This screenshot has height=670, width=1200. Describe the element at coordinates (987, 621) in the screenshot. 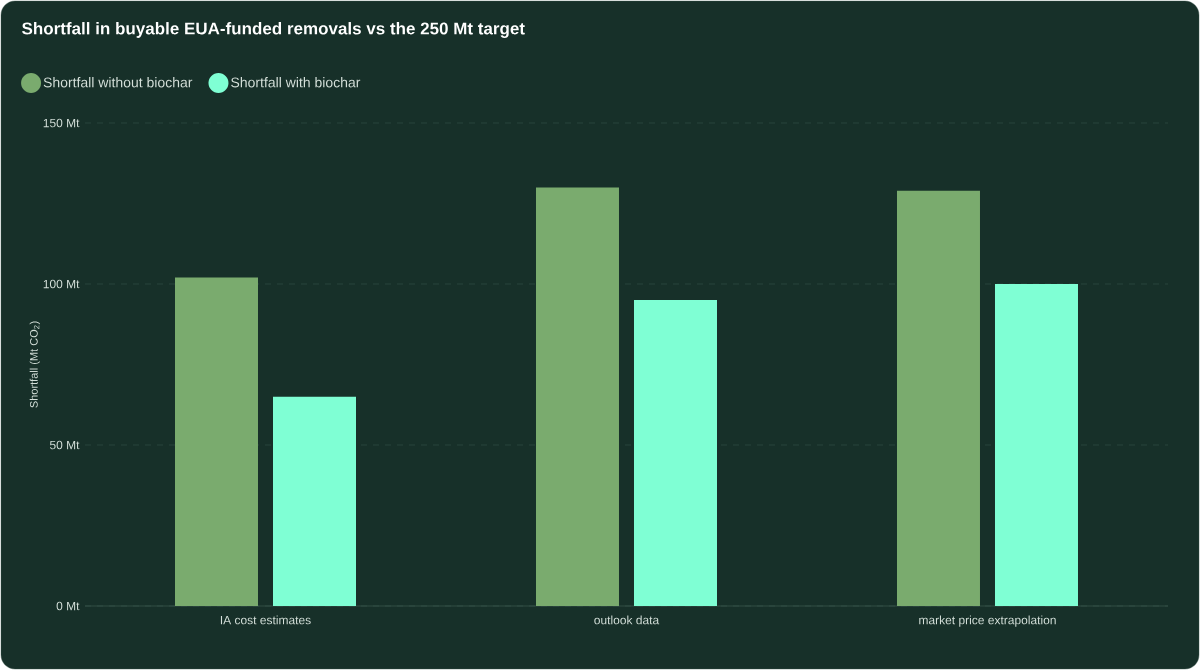

I see `x-tick-label: market price extrapolation` at that location.